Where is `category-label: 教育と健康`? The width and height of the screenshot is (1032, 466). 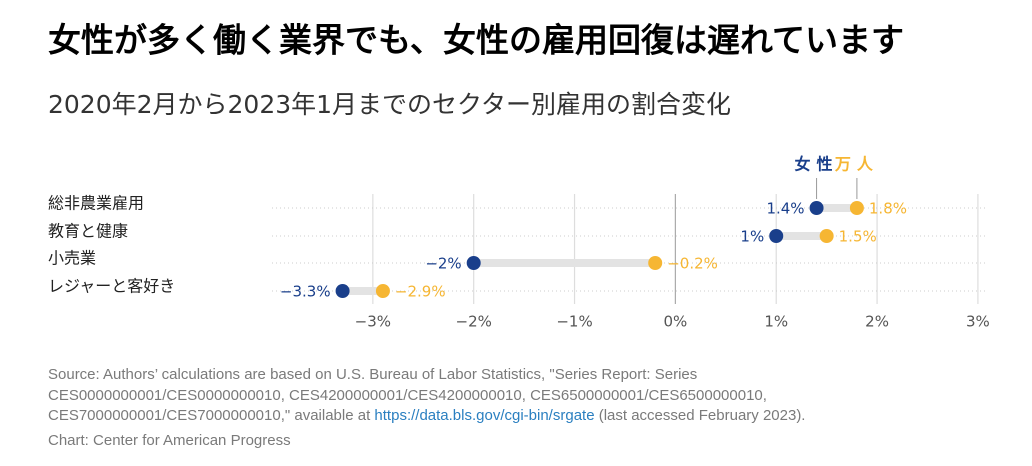 category-label: 教育と健康 is located at coordinates (88, 231).